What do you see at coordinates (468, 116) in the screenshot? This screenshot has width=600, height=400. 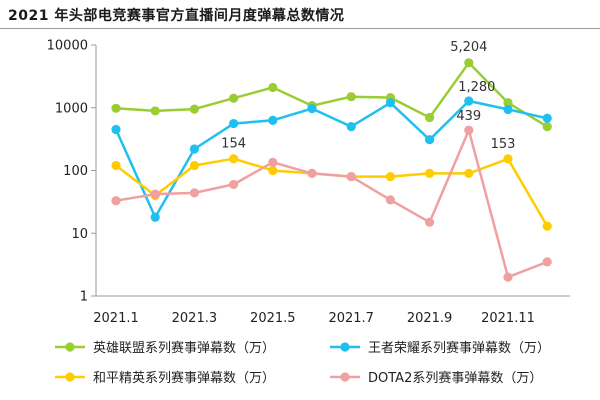 I see `data-label: 439` at bounding box center [468, 116].